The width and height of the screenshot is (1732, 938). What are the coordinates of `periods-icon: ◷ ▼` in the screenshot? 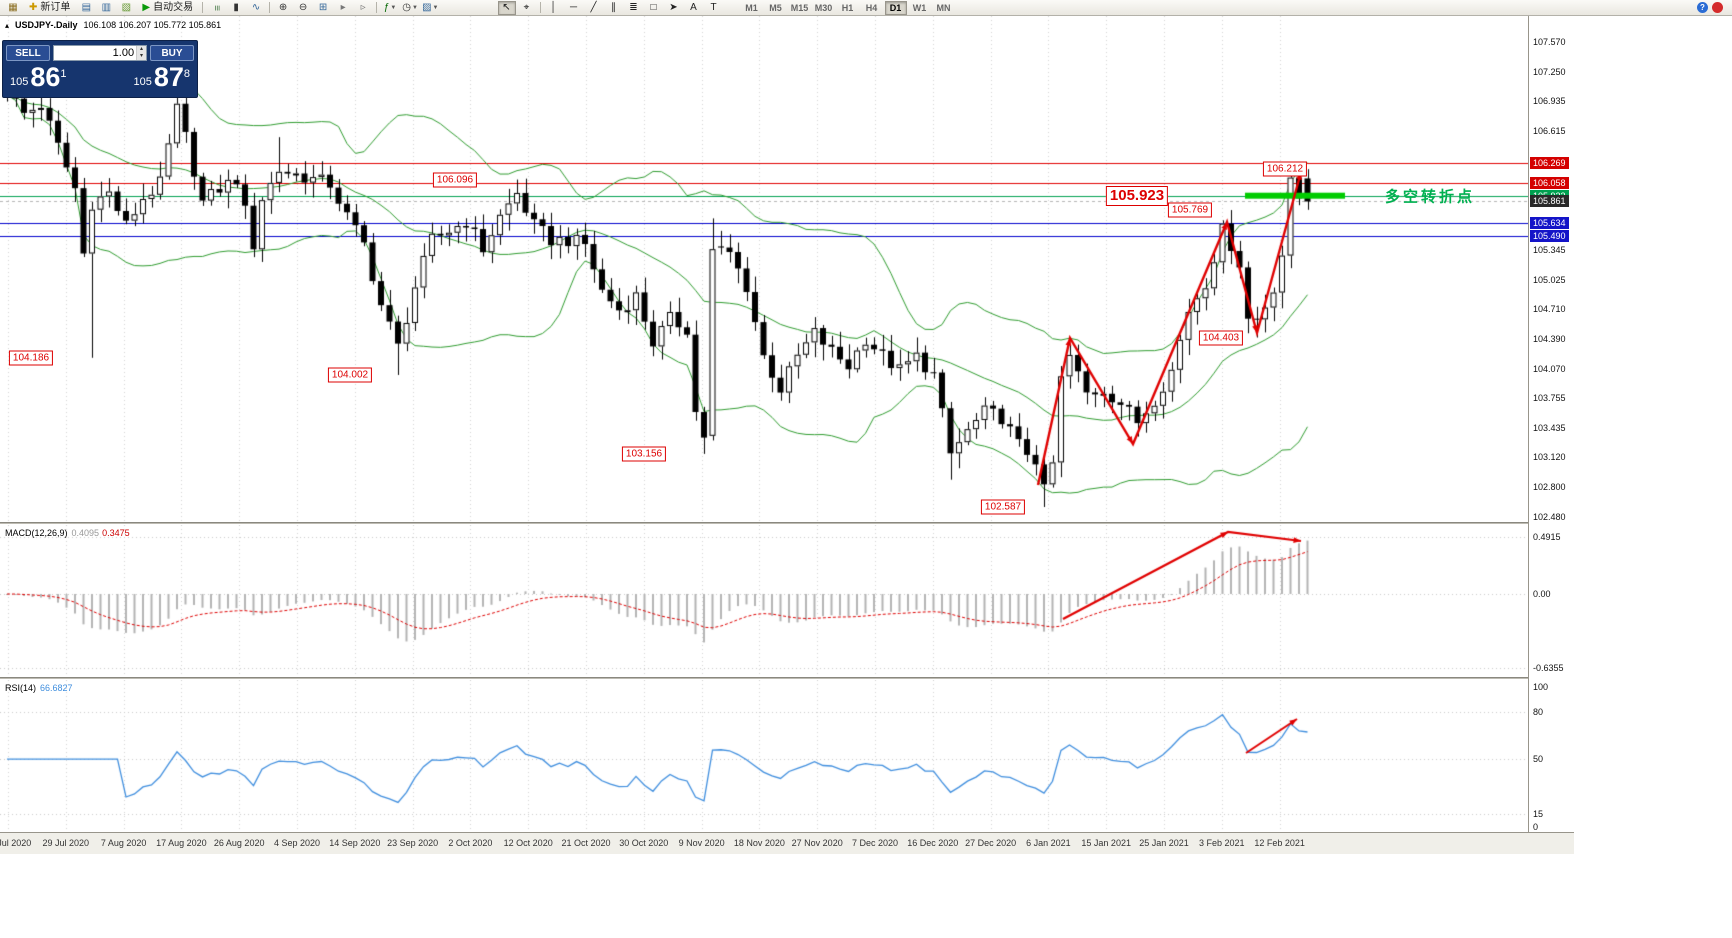 It's located at (410, 8).